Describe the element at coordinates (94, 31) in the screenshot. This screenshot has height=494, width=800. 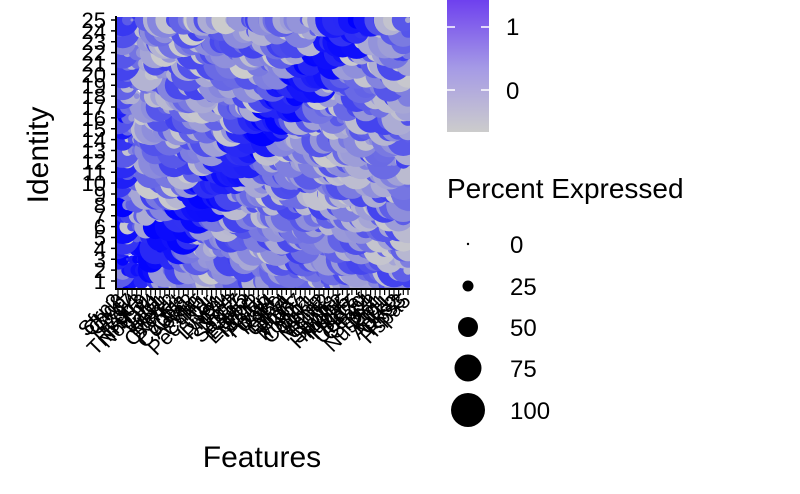
I see `y-tick-label: 24` at that location.